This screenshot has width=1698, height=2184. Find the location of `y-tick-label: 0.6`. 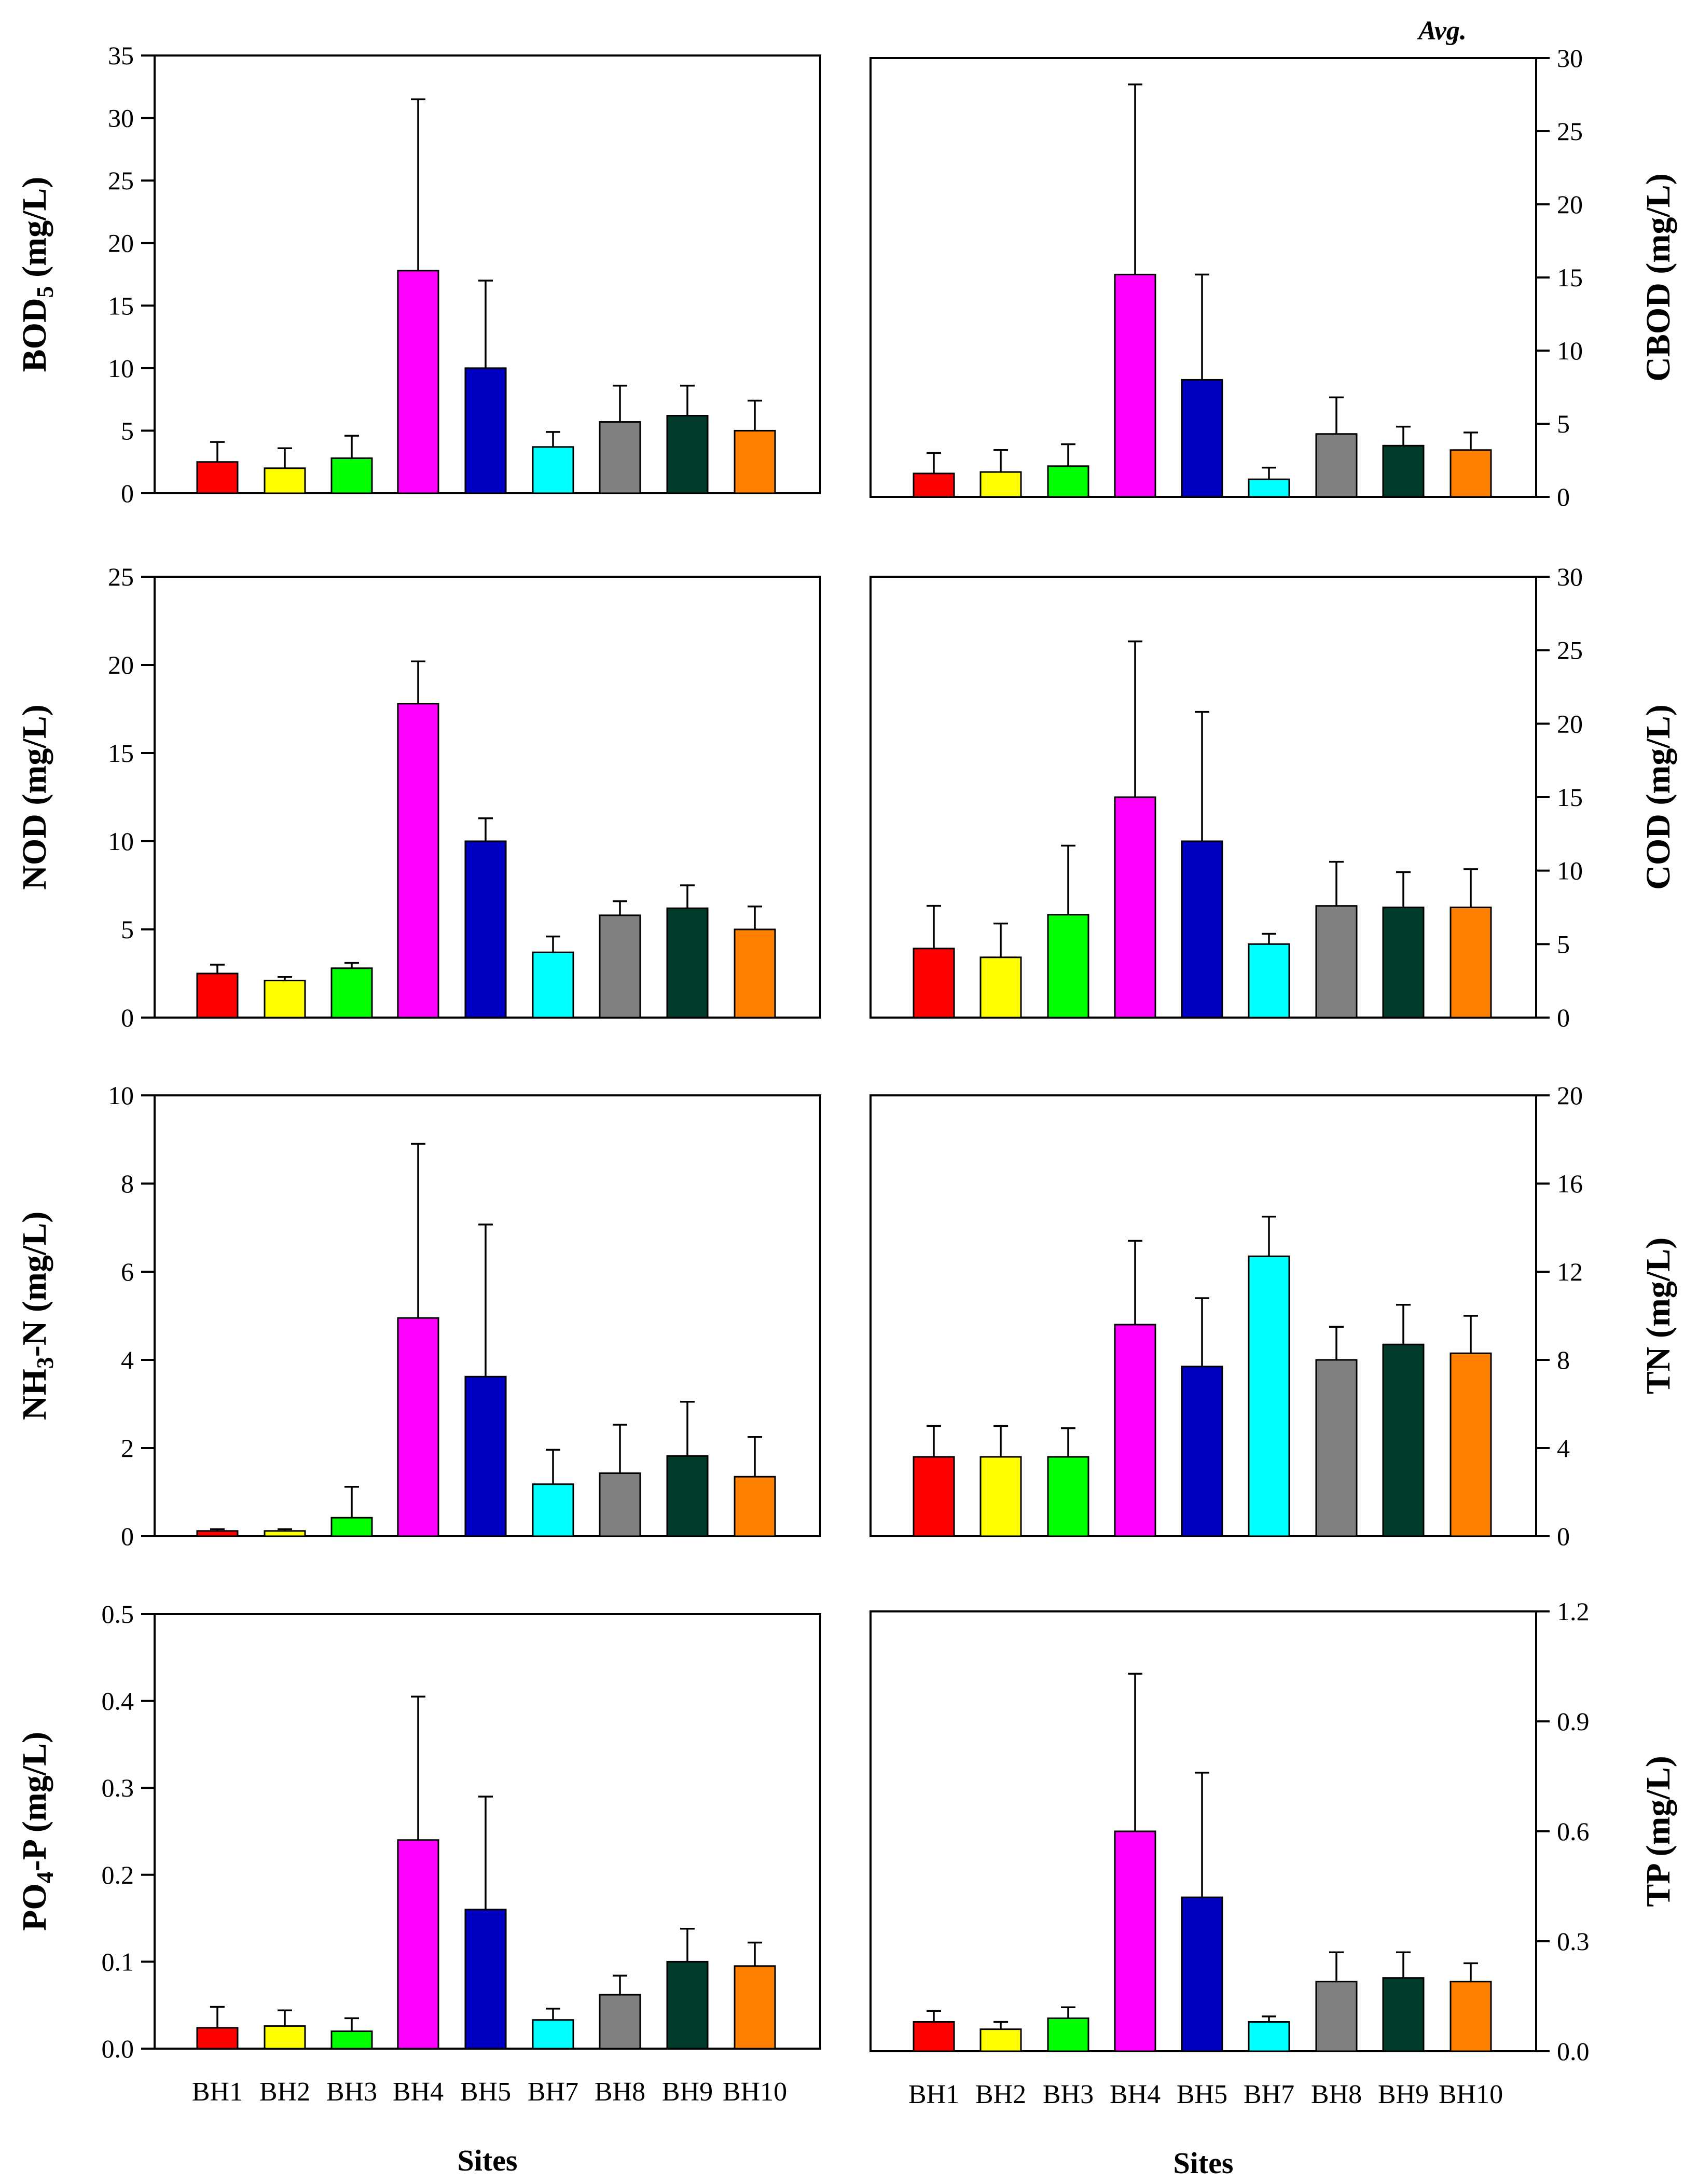

y-tick-label: 0.6 is located at coordinates (1573, 1831).